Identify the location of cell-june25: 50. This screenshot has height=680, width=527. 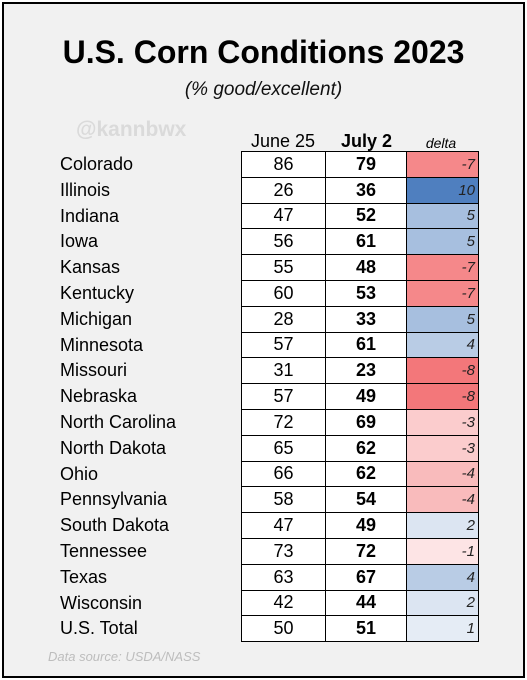
(283, 629).